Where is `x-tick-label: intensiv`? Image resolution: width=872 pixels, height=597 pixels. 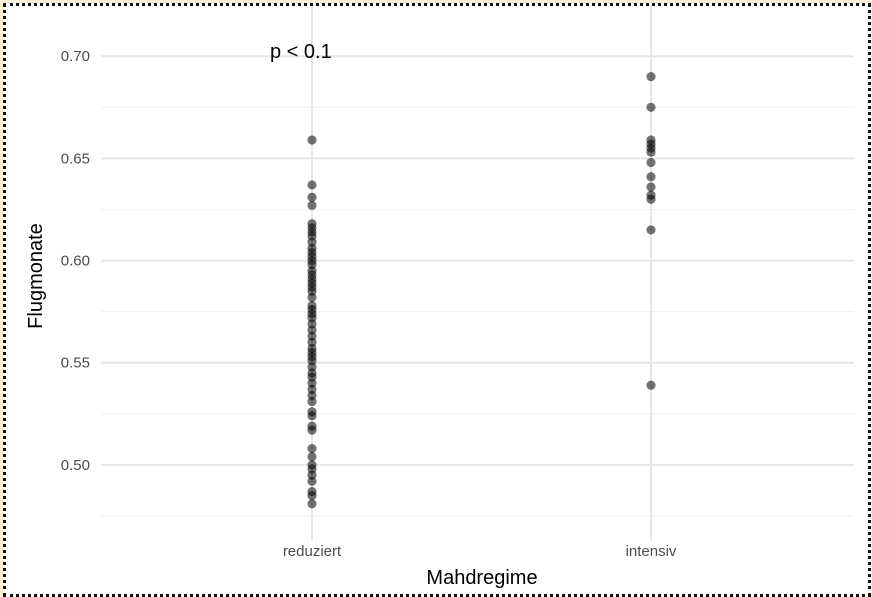 x-tick-label: intensiv is located at coordinates (651, 551).